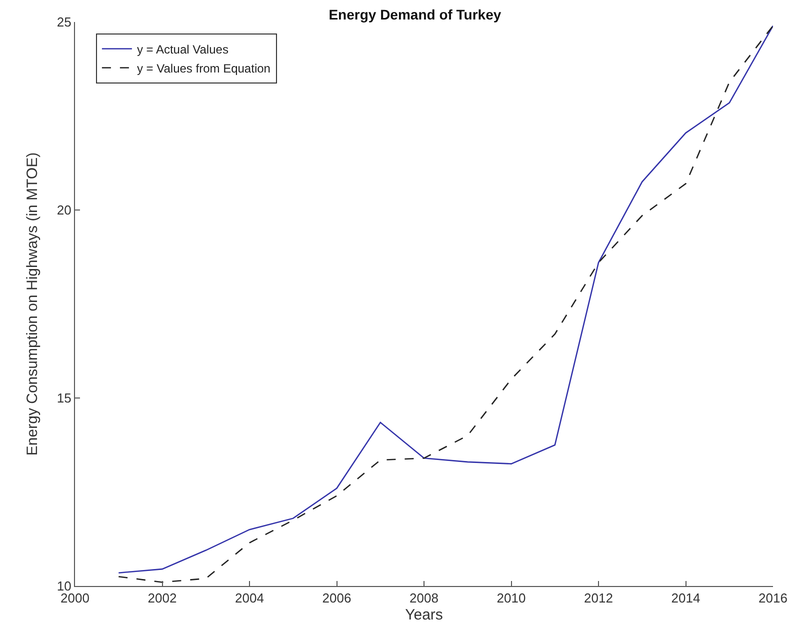 Image resolution: width=798 pixels, height=634 pixels. What do you see at coordinates (773, 598) in the screenshot?
I see `x-tick-label: 2016` at bounding box center [773, 598].